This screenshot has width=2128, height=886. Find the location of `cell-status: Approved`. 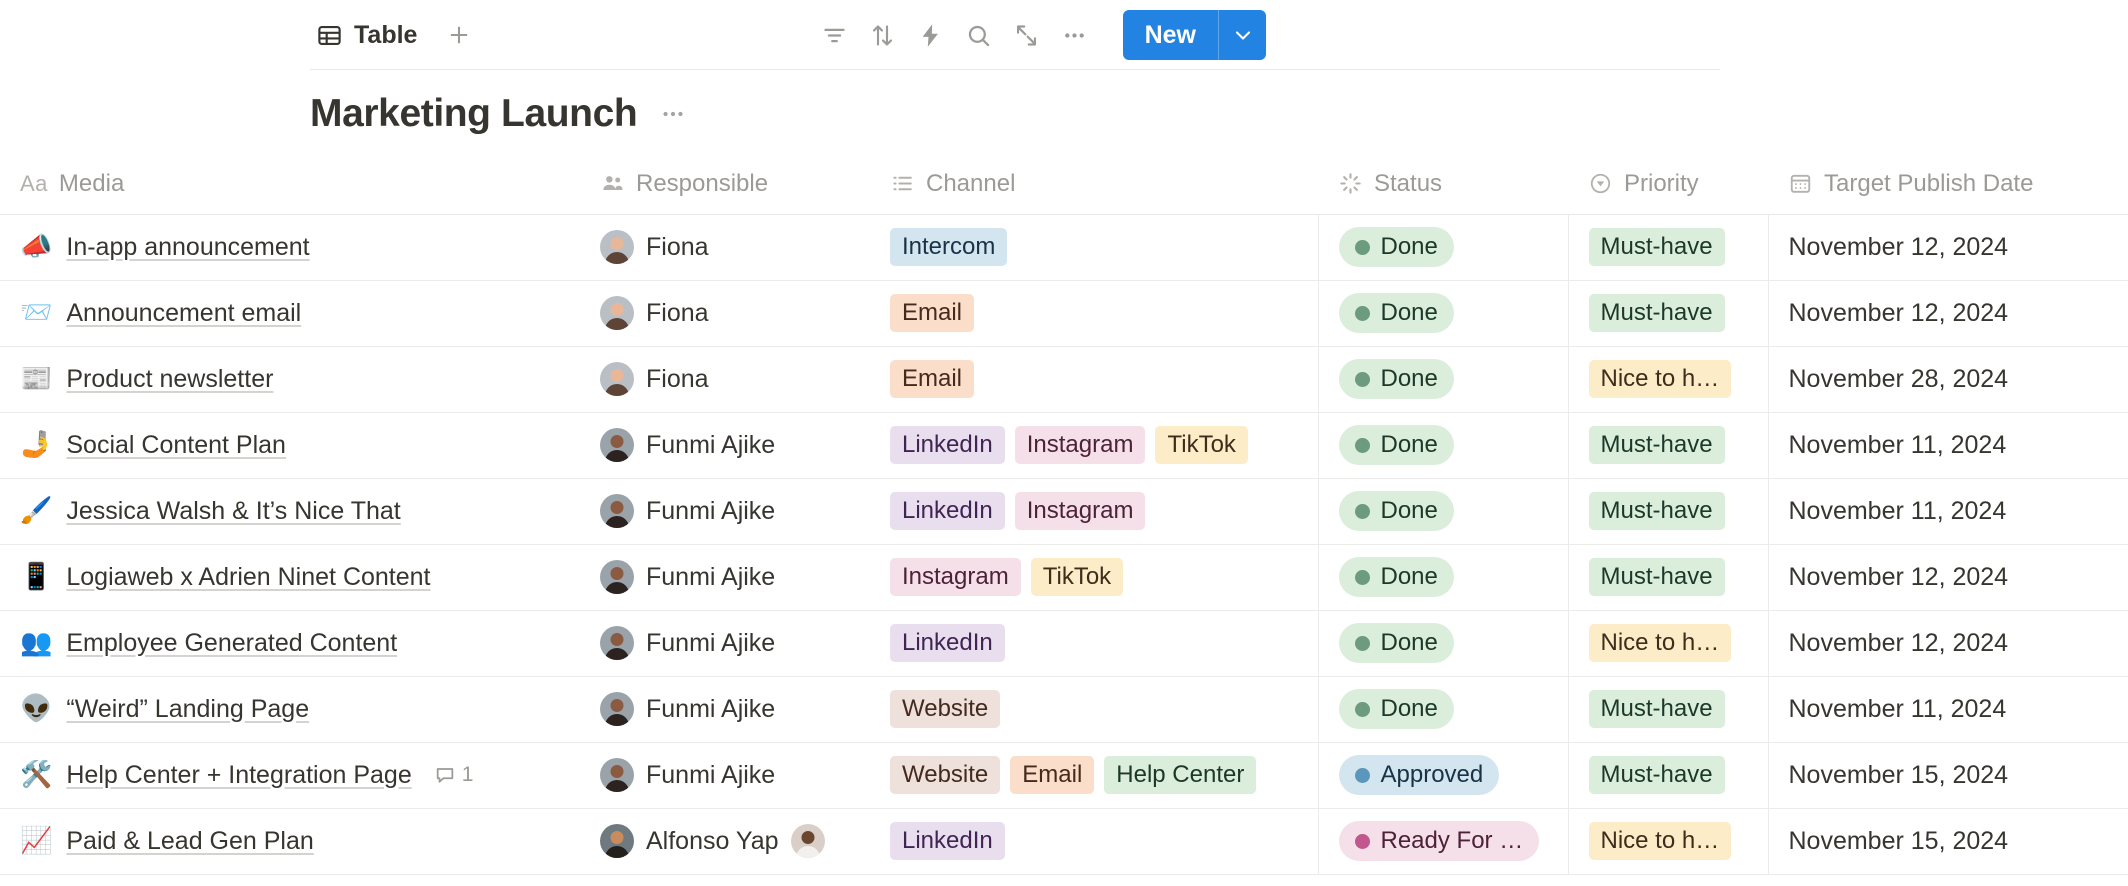

cell-status: Approved is located at coordinates (1442, 775).